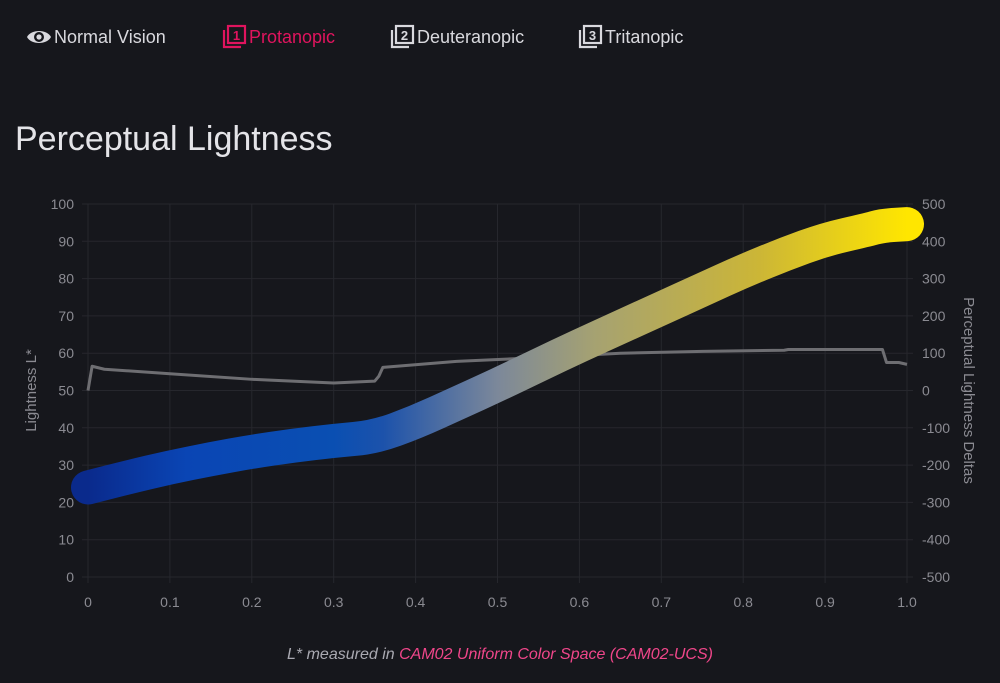 The width and height of the screenshot is (1000, 683). What do you see at coordinates (63, 204) in the screenshot?
I see `y-tick-label: 100` at bounding box center [63, 204].